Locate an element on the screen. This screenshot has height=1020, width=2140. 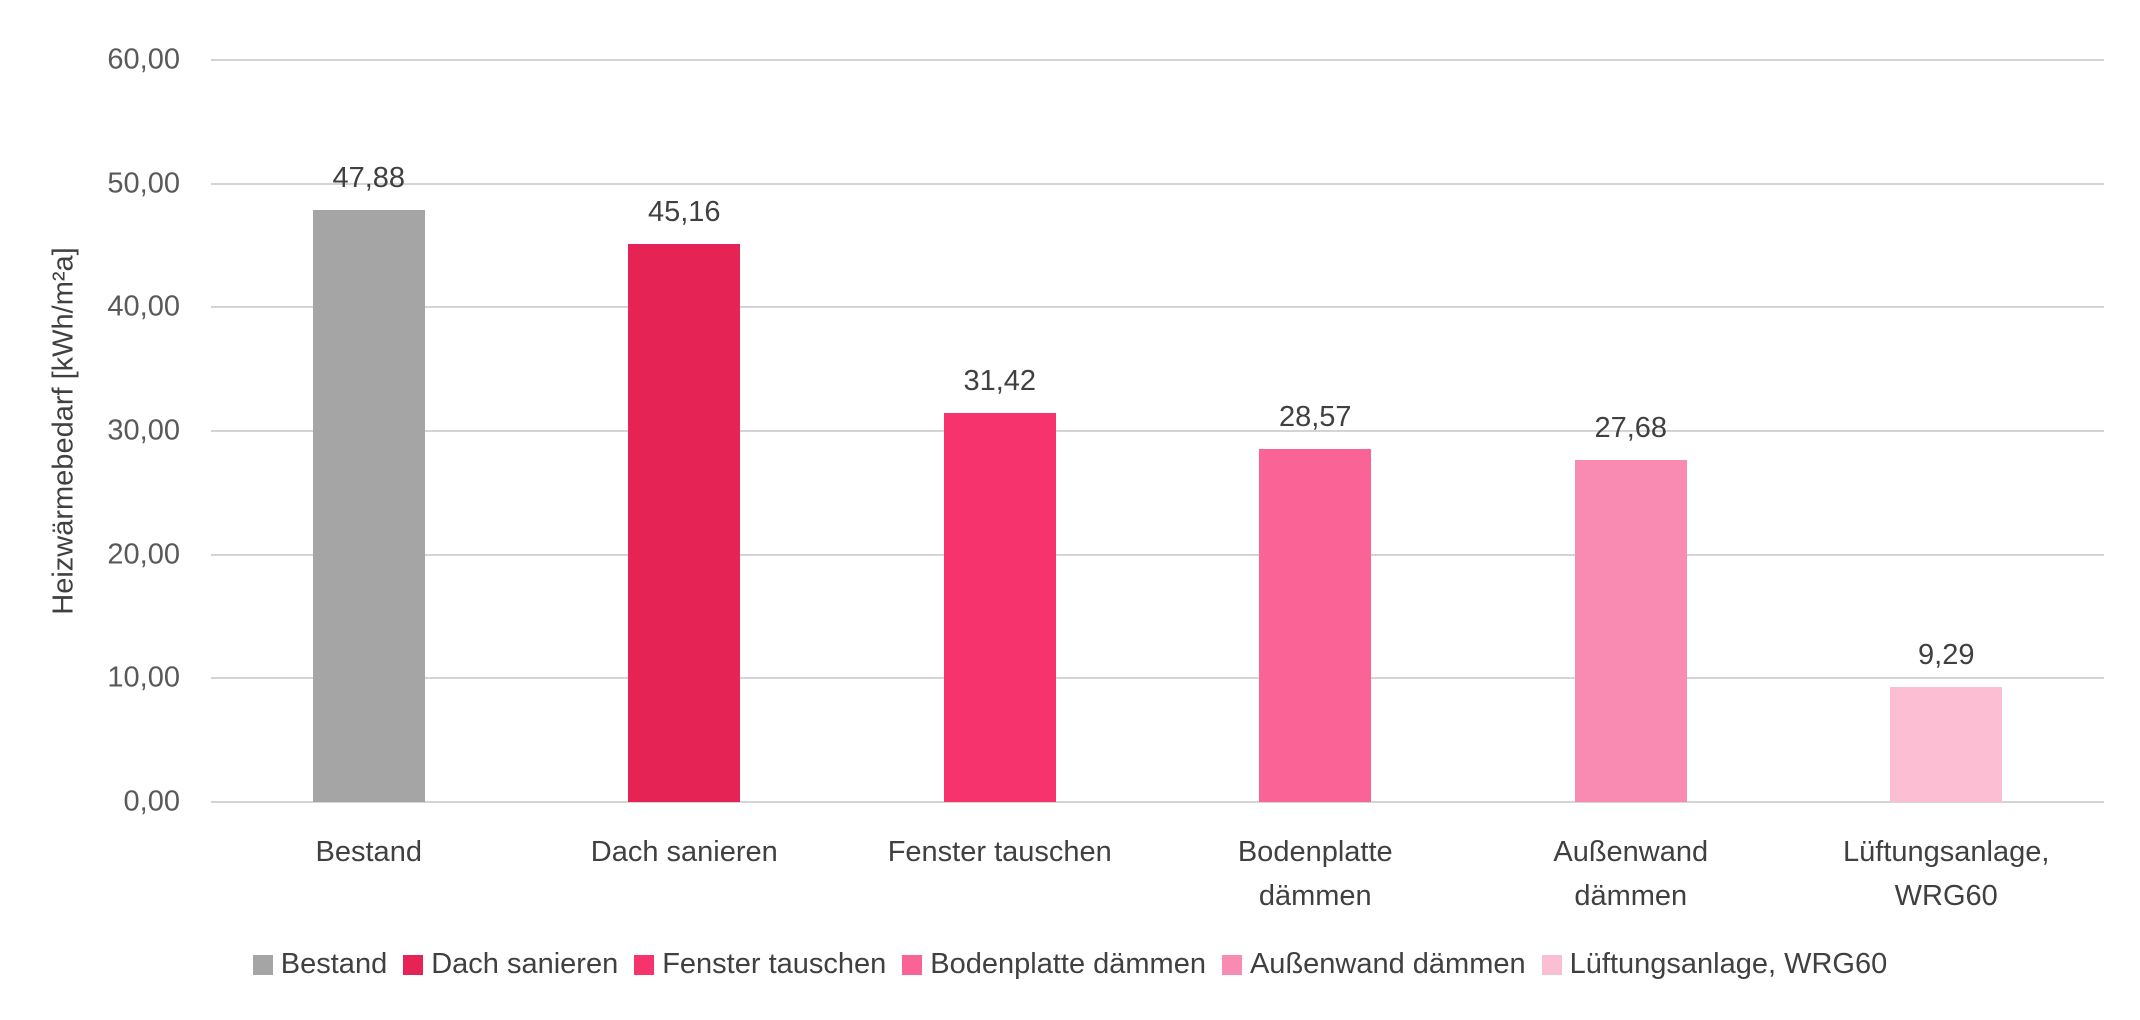
y-tick-label: 40,00 is located at coordinates (143, 306).